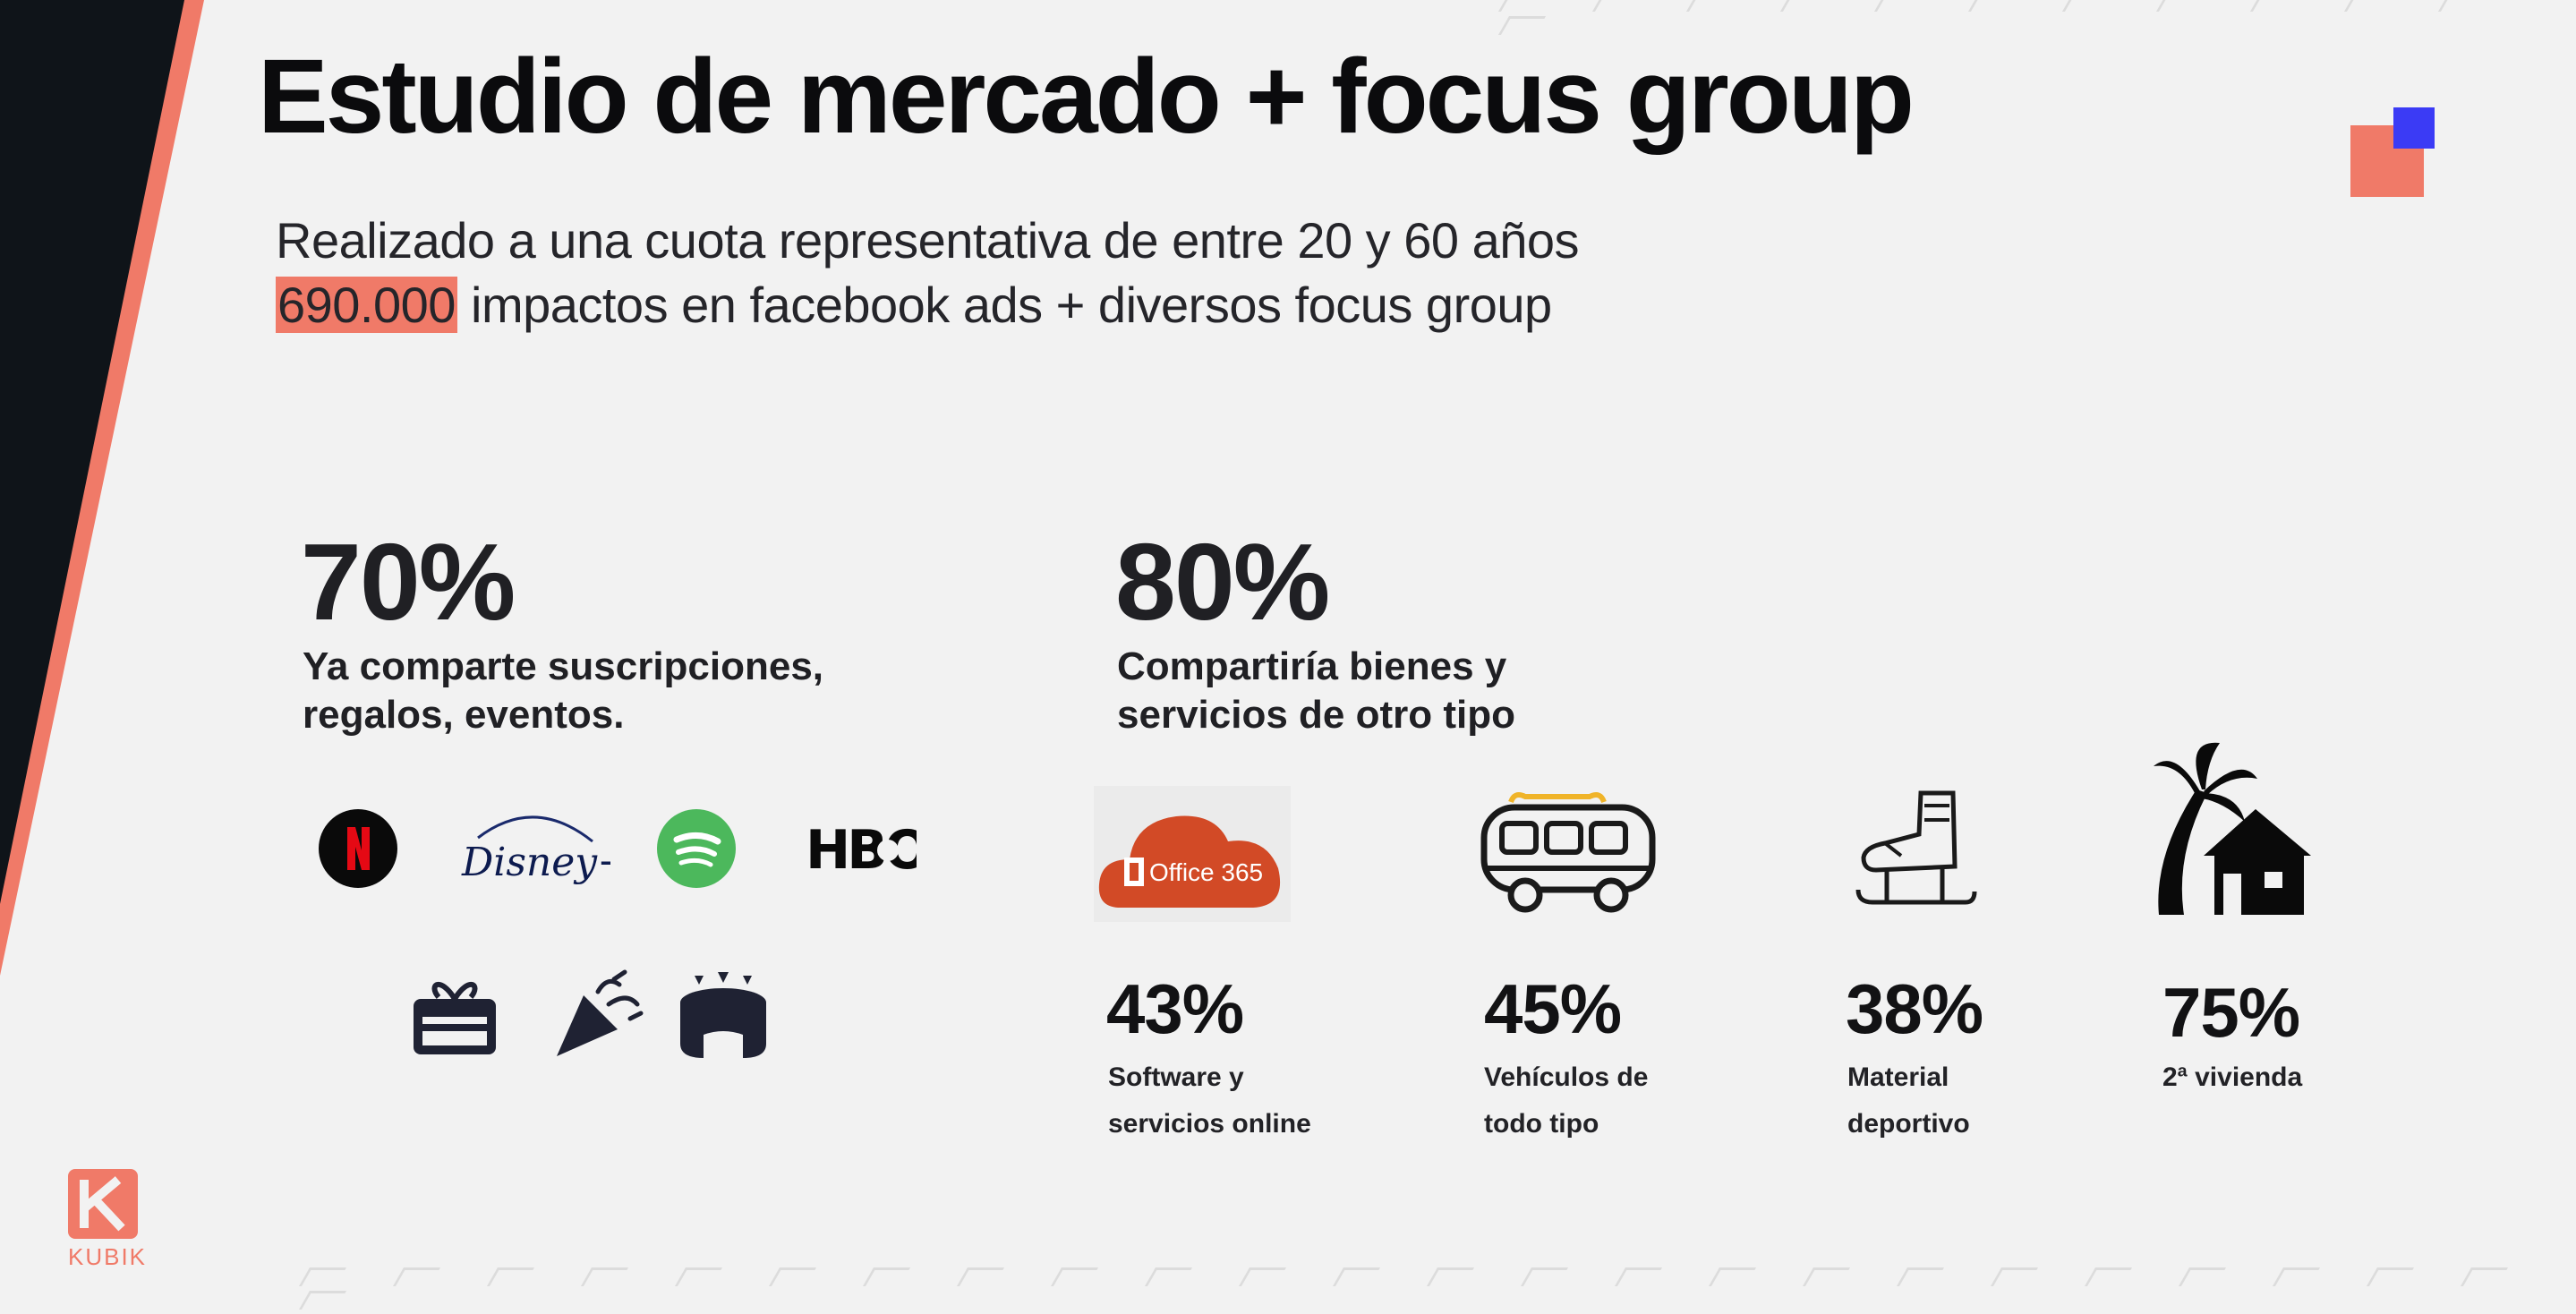 Image resolution: width=2576 pixels, height=1314 pixels. Describe the element at coordinates (1566, 1101) in the screenshot. I see `category-vehicles-label: Vehículos de todo tipo` at that location.